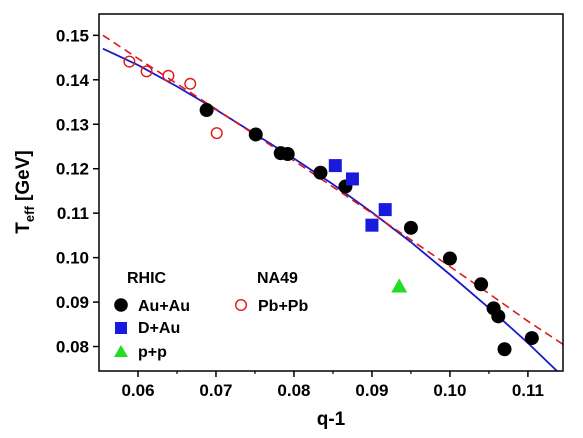  What do you see at coordinates (528, 390) in the screenshot?
I see `x-tick-label: 0.11` at bounding box center [528, 390].